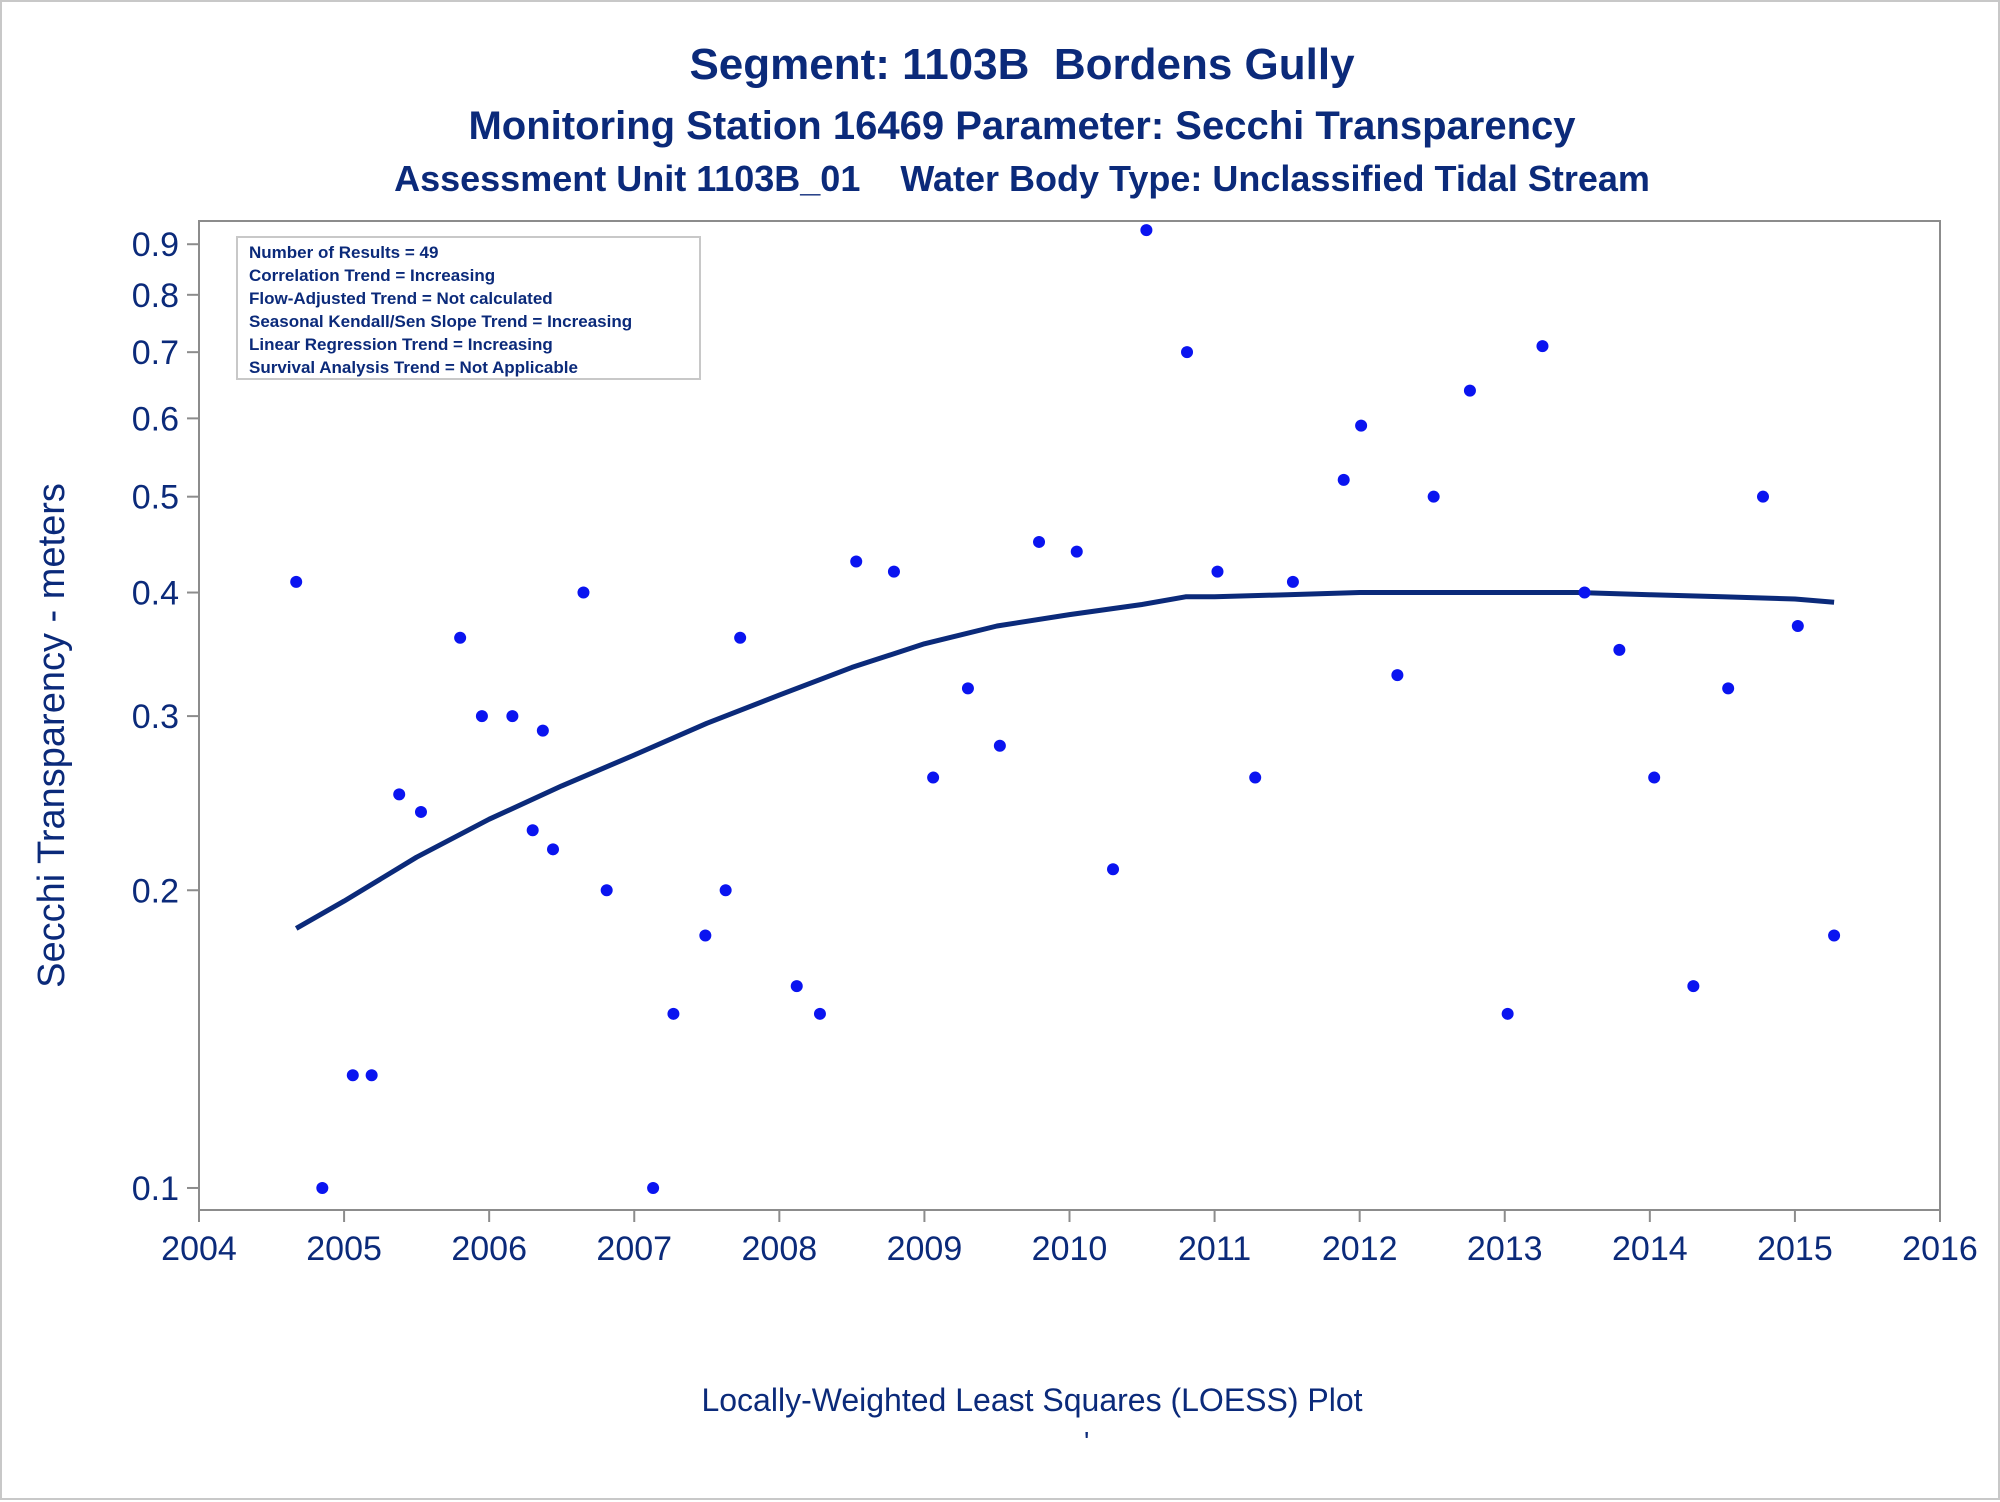 Image resolution: width=2000 pixels, height=1502 pixels. What do you see at coordinates (155, 245) in the screenshot?
I see `y-tick-label: 0.9` at bounding box center [155, 245].